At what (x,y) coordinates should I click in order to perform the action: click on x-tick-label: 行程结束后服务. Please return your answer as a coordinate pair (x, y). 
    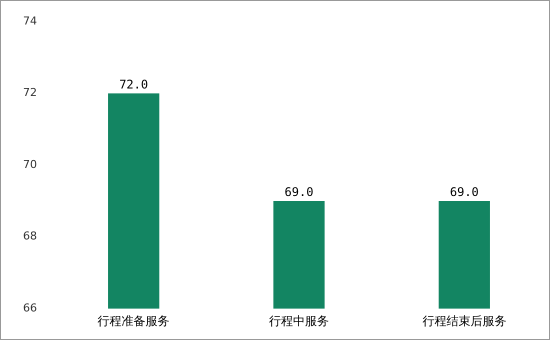
    Looking at the image, I should click on (464, 321).